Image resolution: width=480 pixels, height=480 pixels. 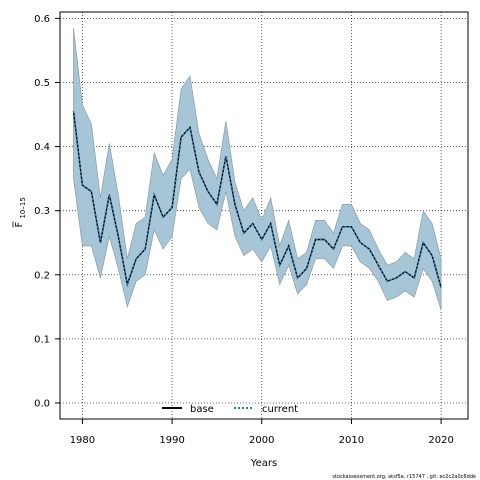 I want to click on y-tick-label: 0.1, so click(x=42, y=339).